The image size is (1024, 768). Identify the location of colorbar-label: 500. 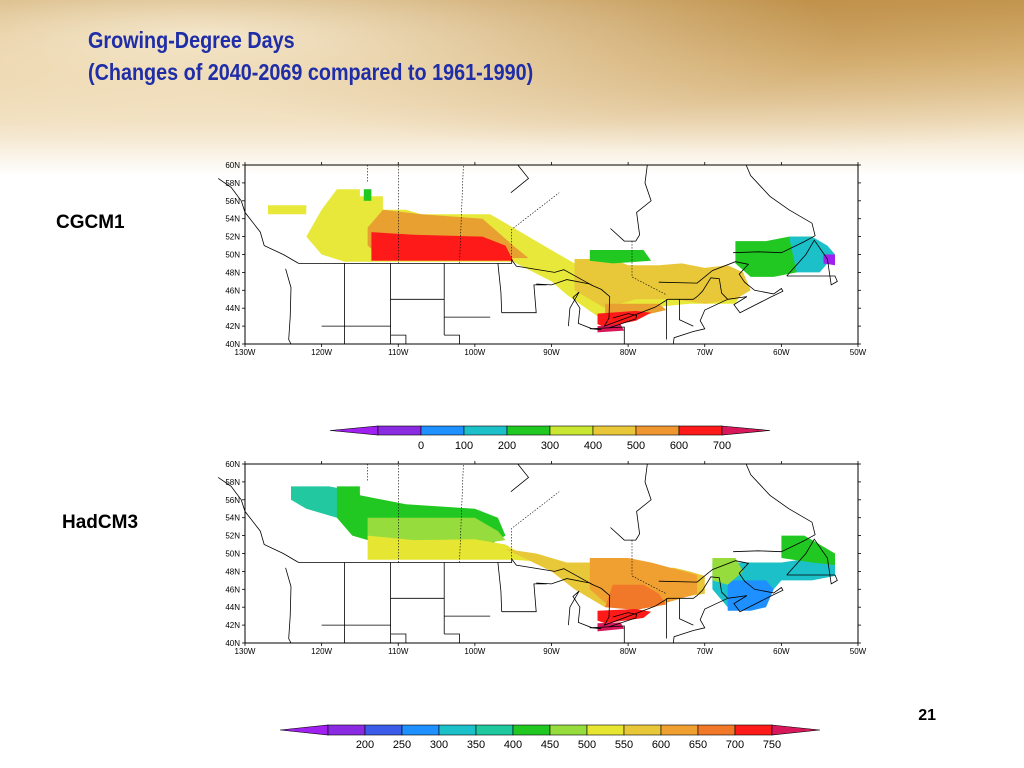
(587, 745).